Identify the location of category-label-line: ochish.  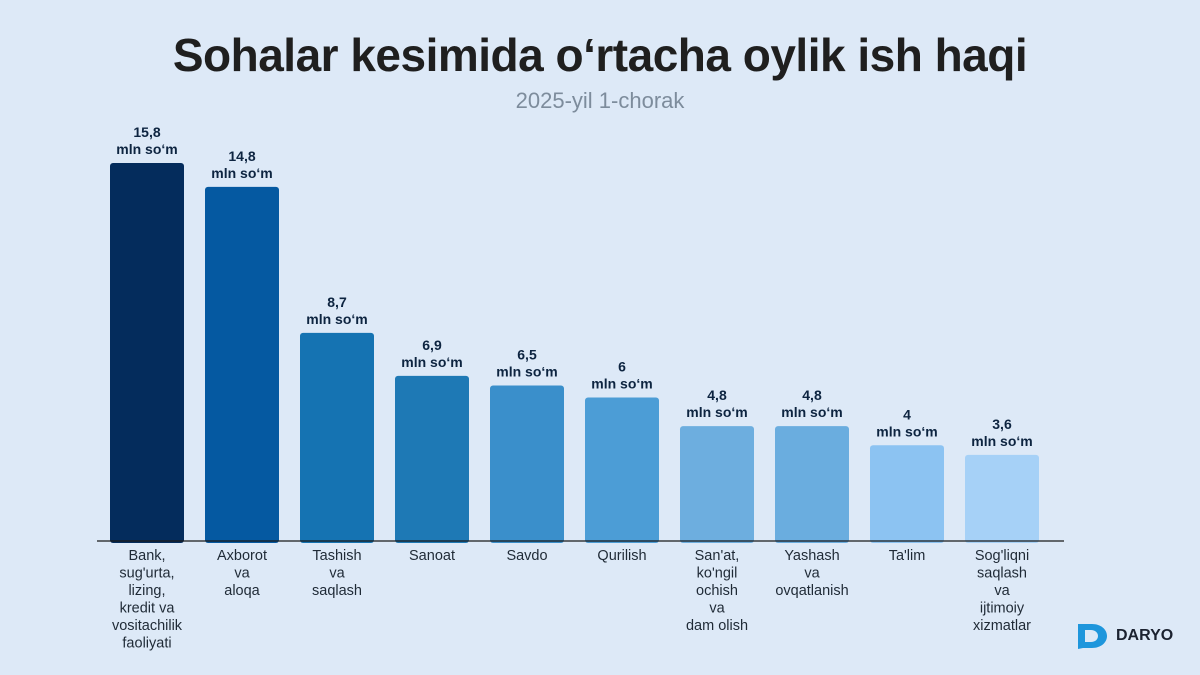
(717, 591).